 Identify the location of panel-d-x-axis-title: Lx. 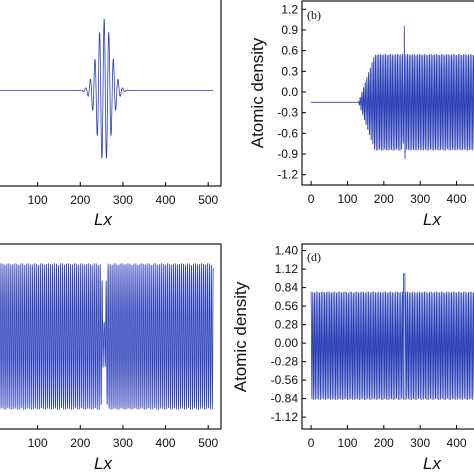
(432, 463).